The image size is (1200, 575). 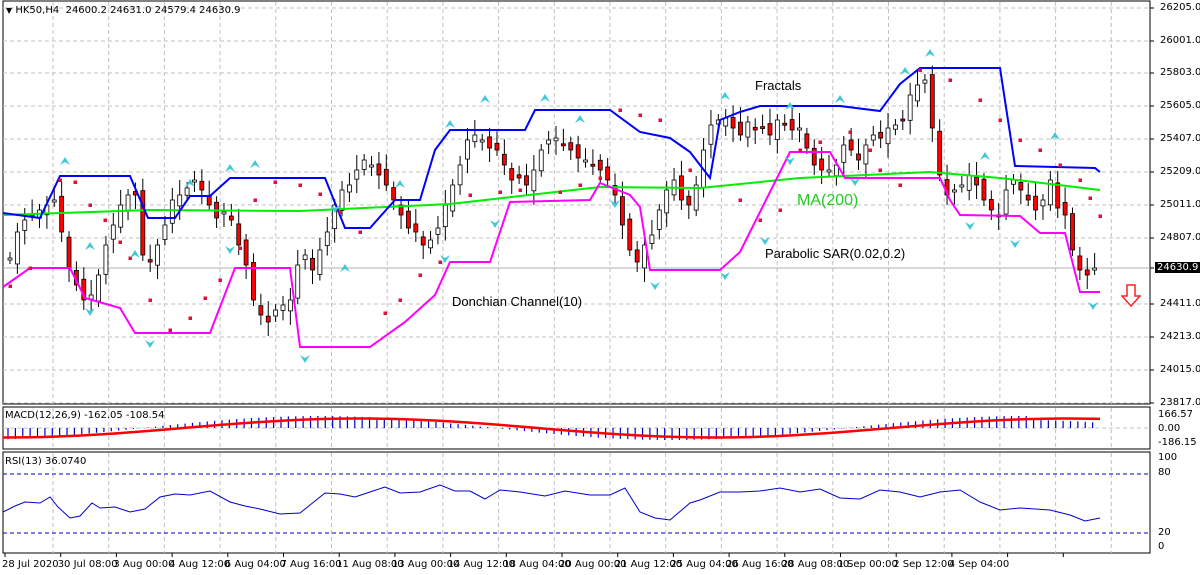 What do you see at coordinates (1180, 204) in the screenshot?
I see `price-tick: 25011.0` at bounding box center [1180, 204].